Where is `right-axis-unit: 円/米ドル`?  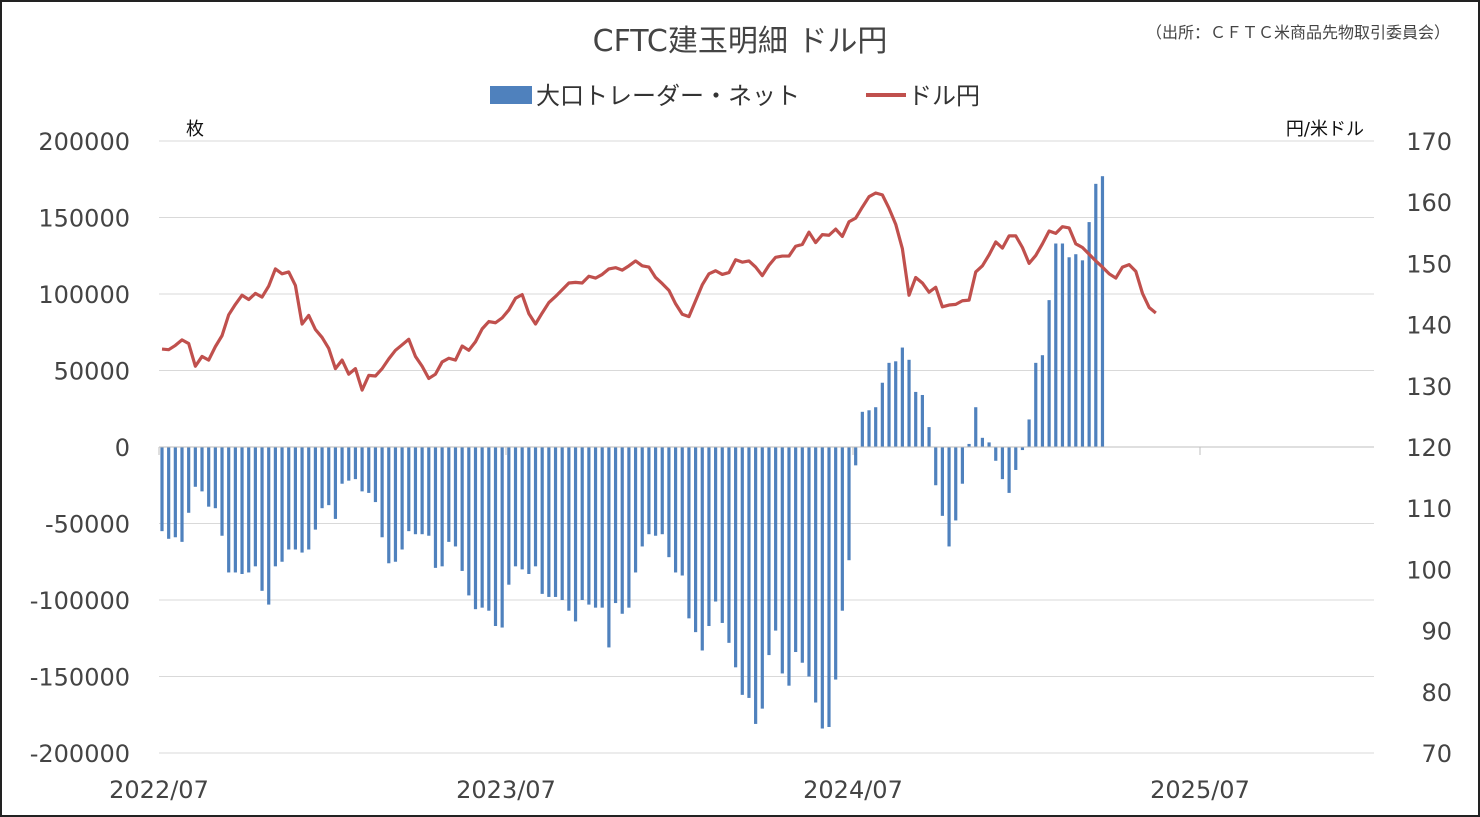
right-axis-unit: 円/米ドル is located at coordinates (1325, 129).